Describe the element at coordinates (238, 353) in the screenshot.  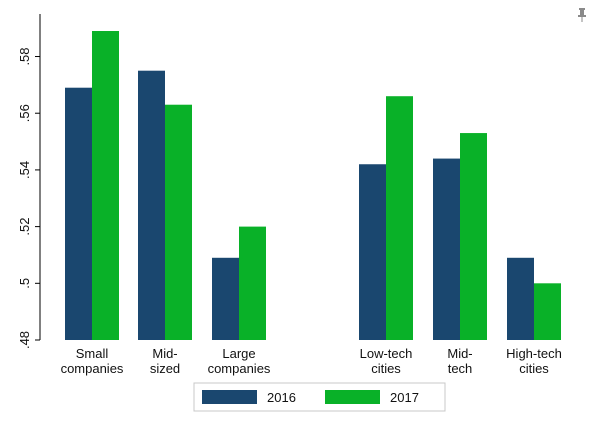
I see `x-tick-label: Large` at that location.